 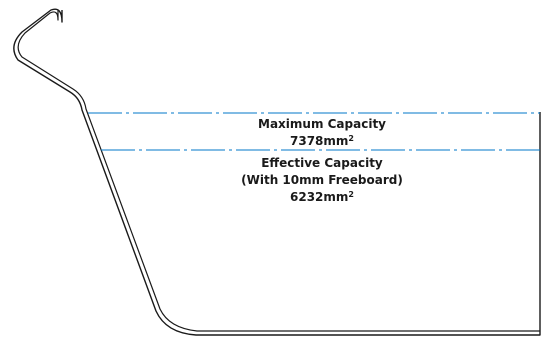 I want to click on maximum-capacity-value: 7378mm2, so click(x=322, y=141).